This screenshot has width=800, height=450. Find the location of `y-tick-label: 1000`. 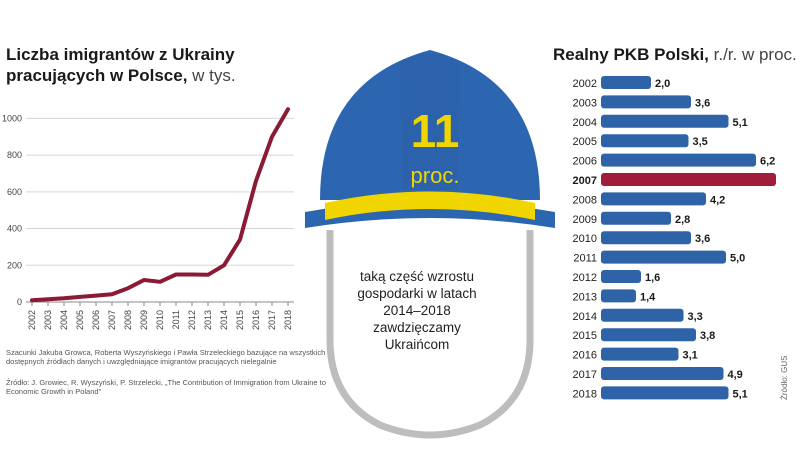

y-tick-label: 1000 is located at coordinates (12, 118).